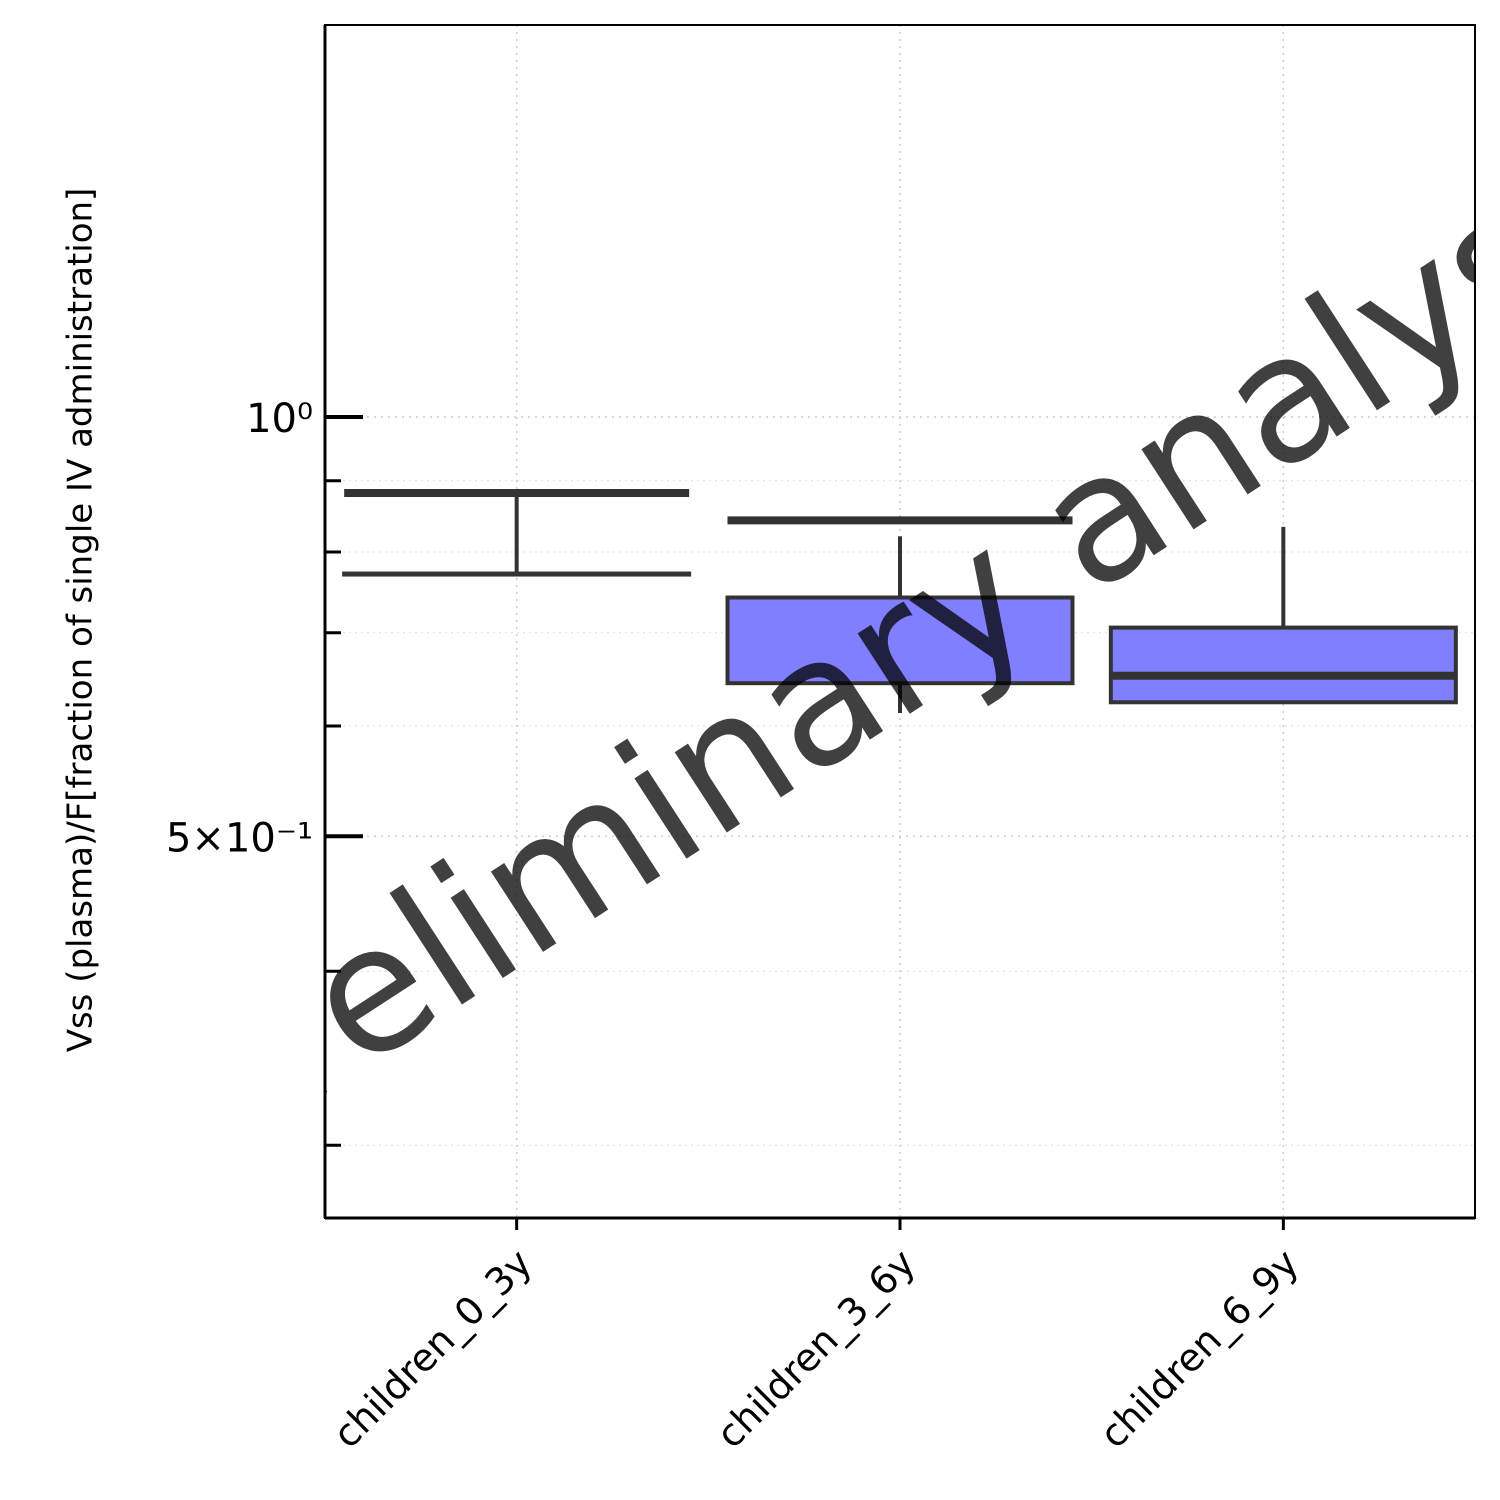  Describe the element at coordinates (816, 1349) in the screenshot. I see `x-tick-label: children_3_6y` at that location.